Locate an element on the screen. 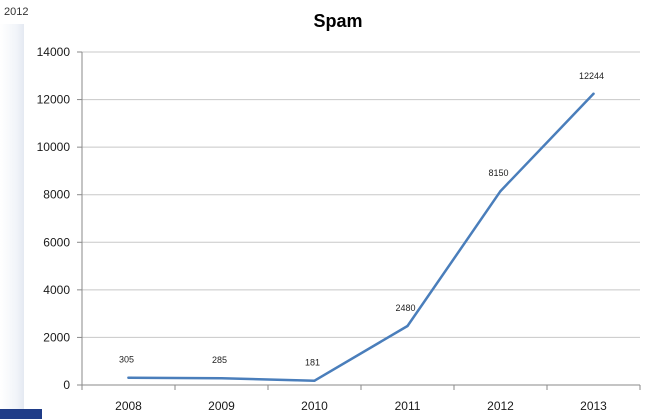 The height and width of the screenshot is (419, 654). data-point-2009 is located at coordinates (221, 378).